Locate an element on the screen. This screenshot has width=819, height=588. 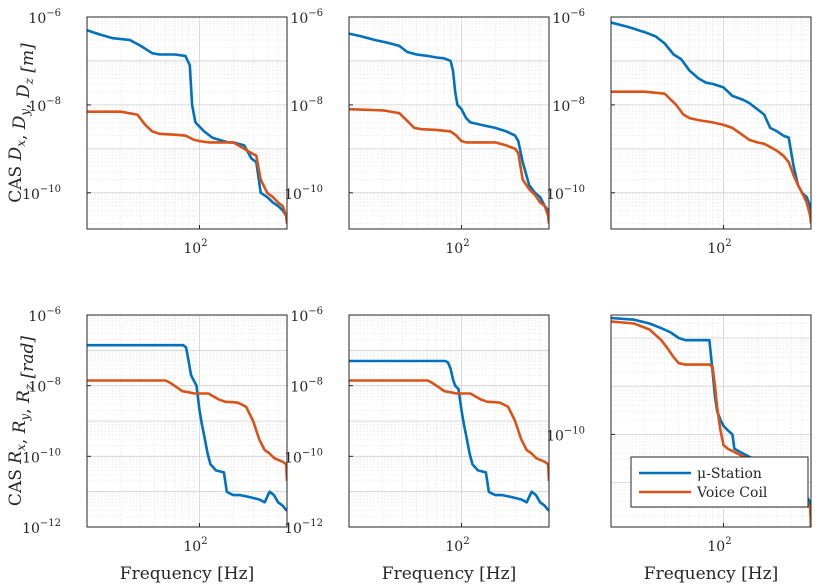
legend-box is located at coordinates (719, 482).